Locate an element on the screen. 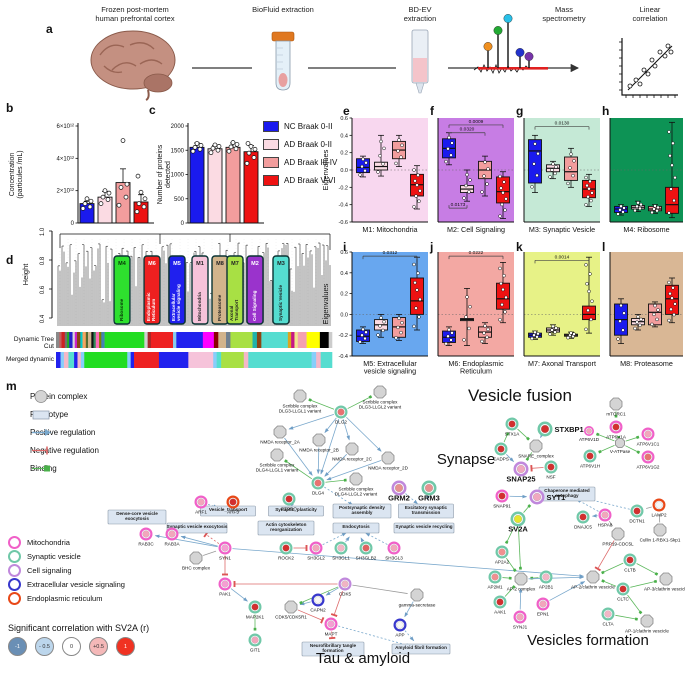 The width and height of the screenshot is (685, 675). category-legend-item: Mitochondria is located at coordinates (66, 542).